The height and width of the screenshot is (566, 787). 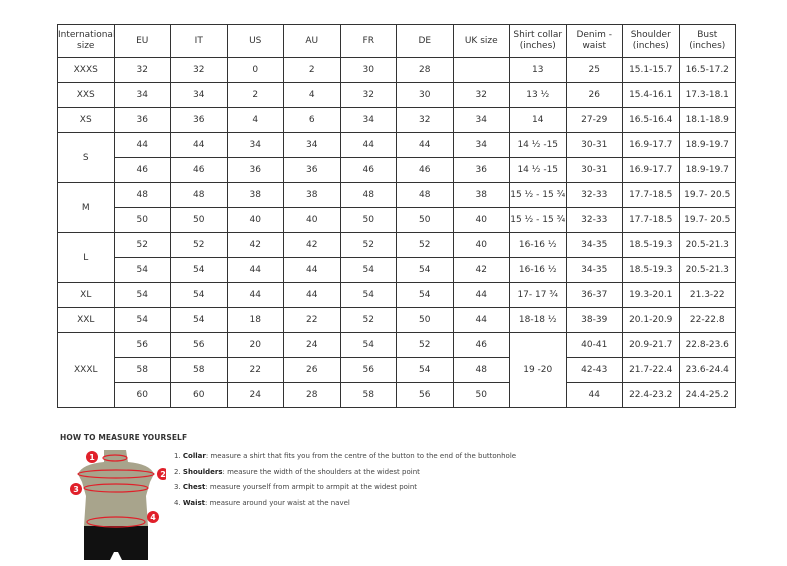 What do you see at coordinates (594, 345) in the screenshot?
I see `table-cell: 40-41` at bounding box center [594, 345].